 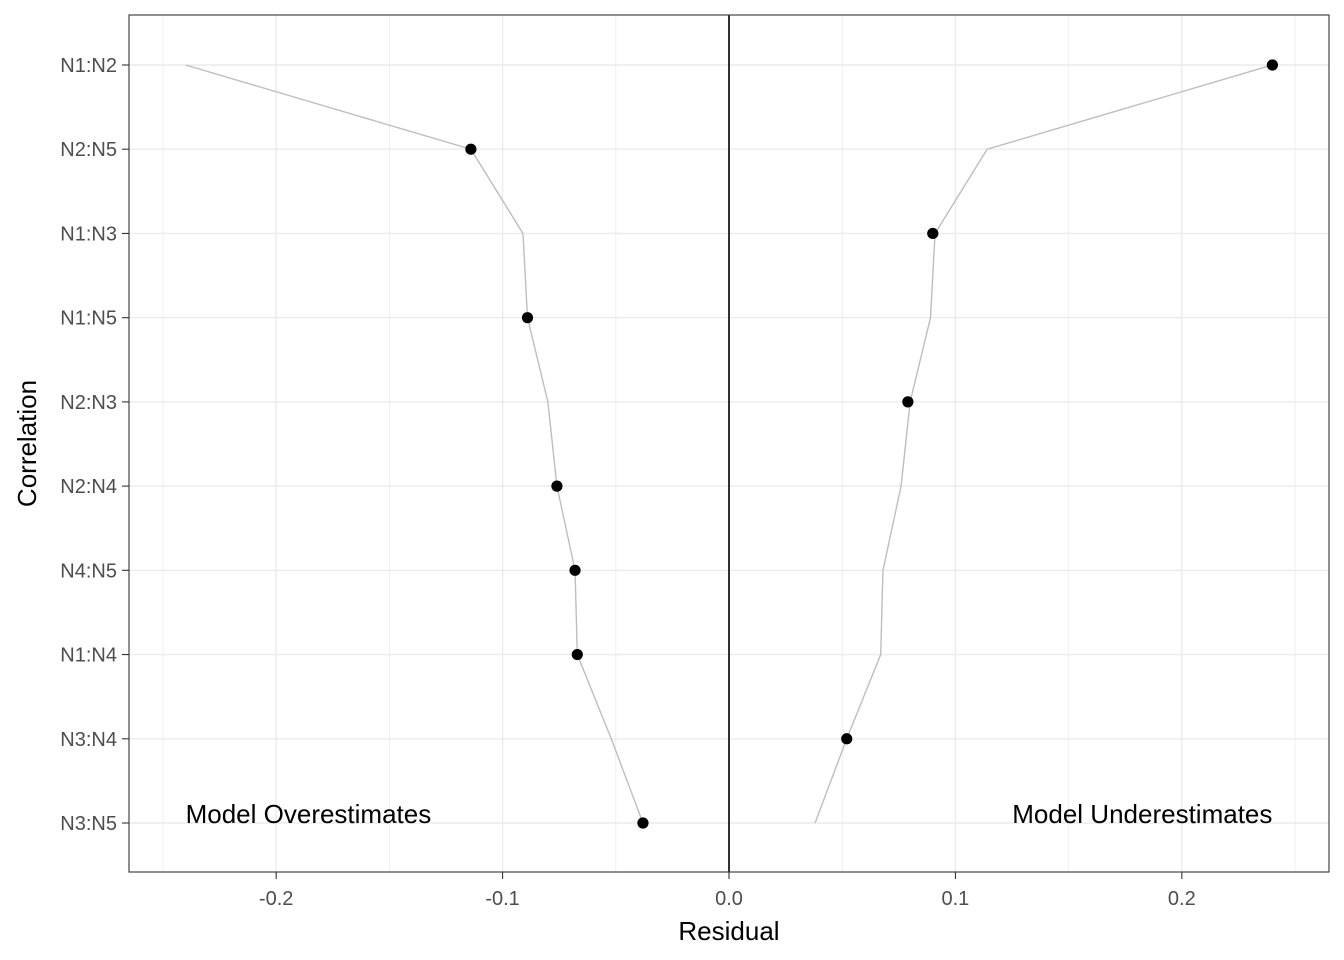 What do you see at coordinates (88, 824) in the screenshot?
I see `y-tick-label: N3:N5` at bounding box center [88, 824].